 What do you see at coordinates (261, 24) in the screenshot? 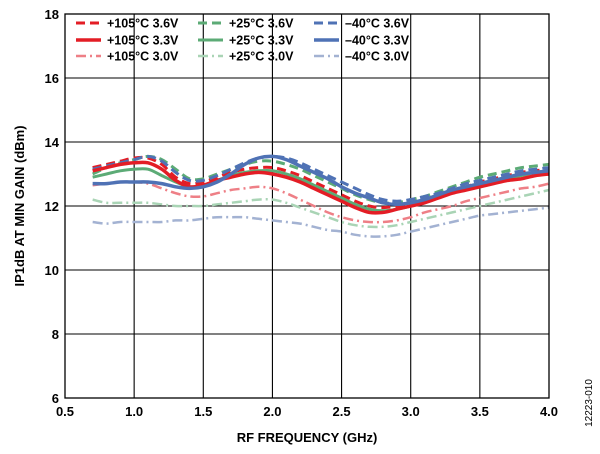
I see `legend-label: +25°C 3.6V` at bounding box center [261, 24].